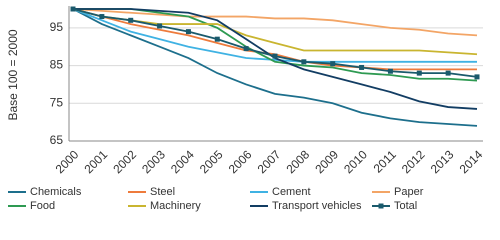 This screenshot has height=240, width=500. What do you see at coordinates (175, 206) in the screenshot?
I see `legend-label: Machinery` at bounding box center [175, 206].